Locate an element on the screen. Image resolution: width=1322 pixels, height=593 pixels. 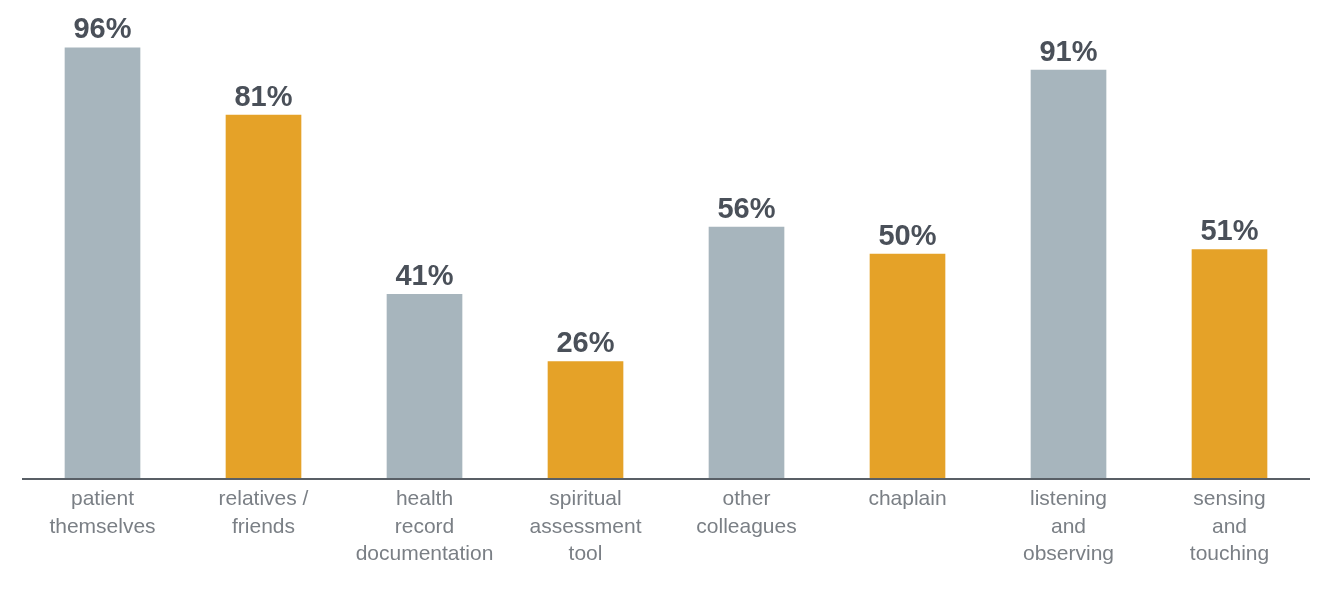
data-label: 51% is located at coordinates (1229, 230).